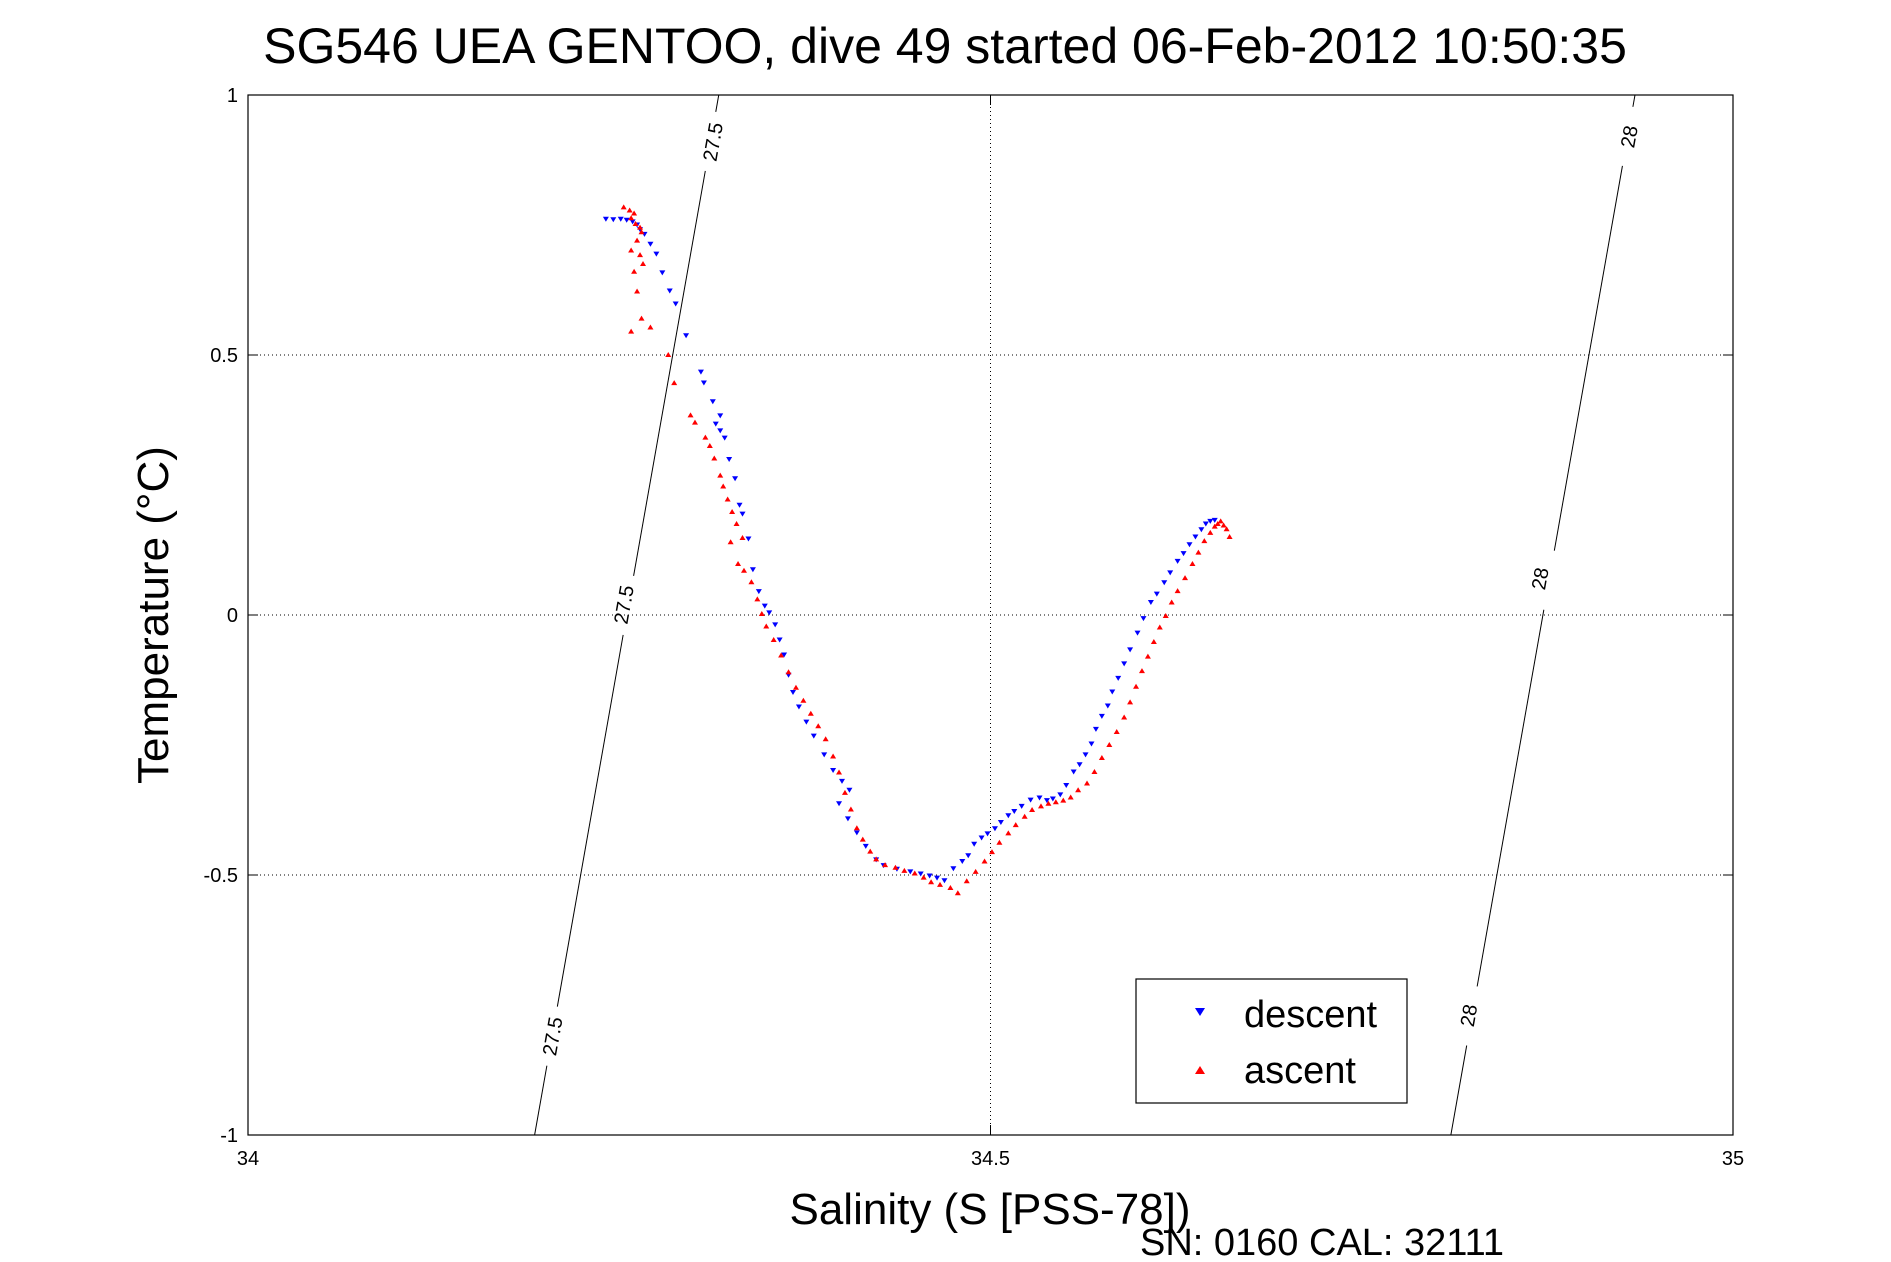  I want to click on x-tick-label: 34, so click(248, 1159).